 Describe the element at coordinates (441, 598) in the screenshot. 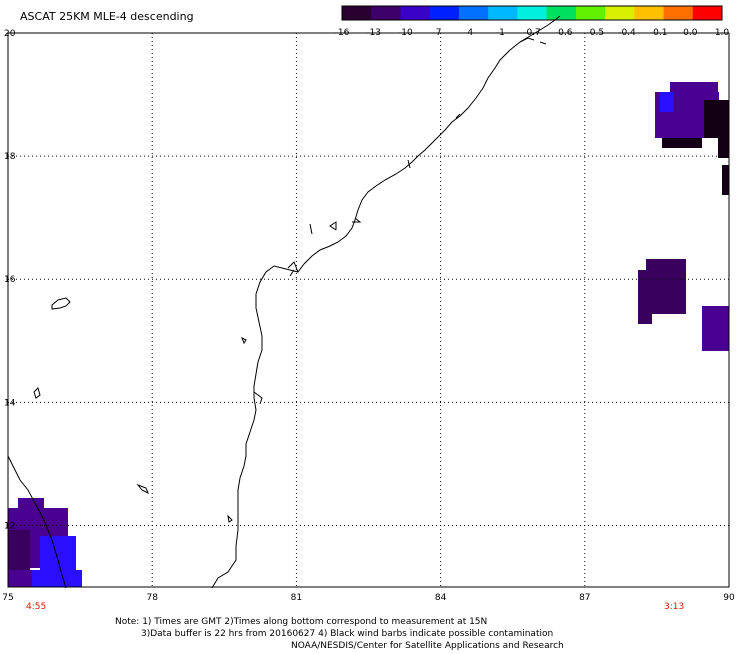

I see `lon-tick-label: 84` at that location.